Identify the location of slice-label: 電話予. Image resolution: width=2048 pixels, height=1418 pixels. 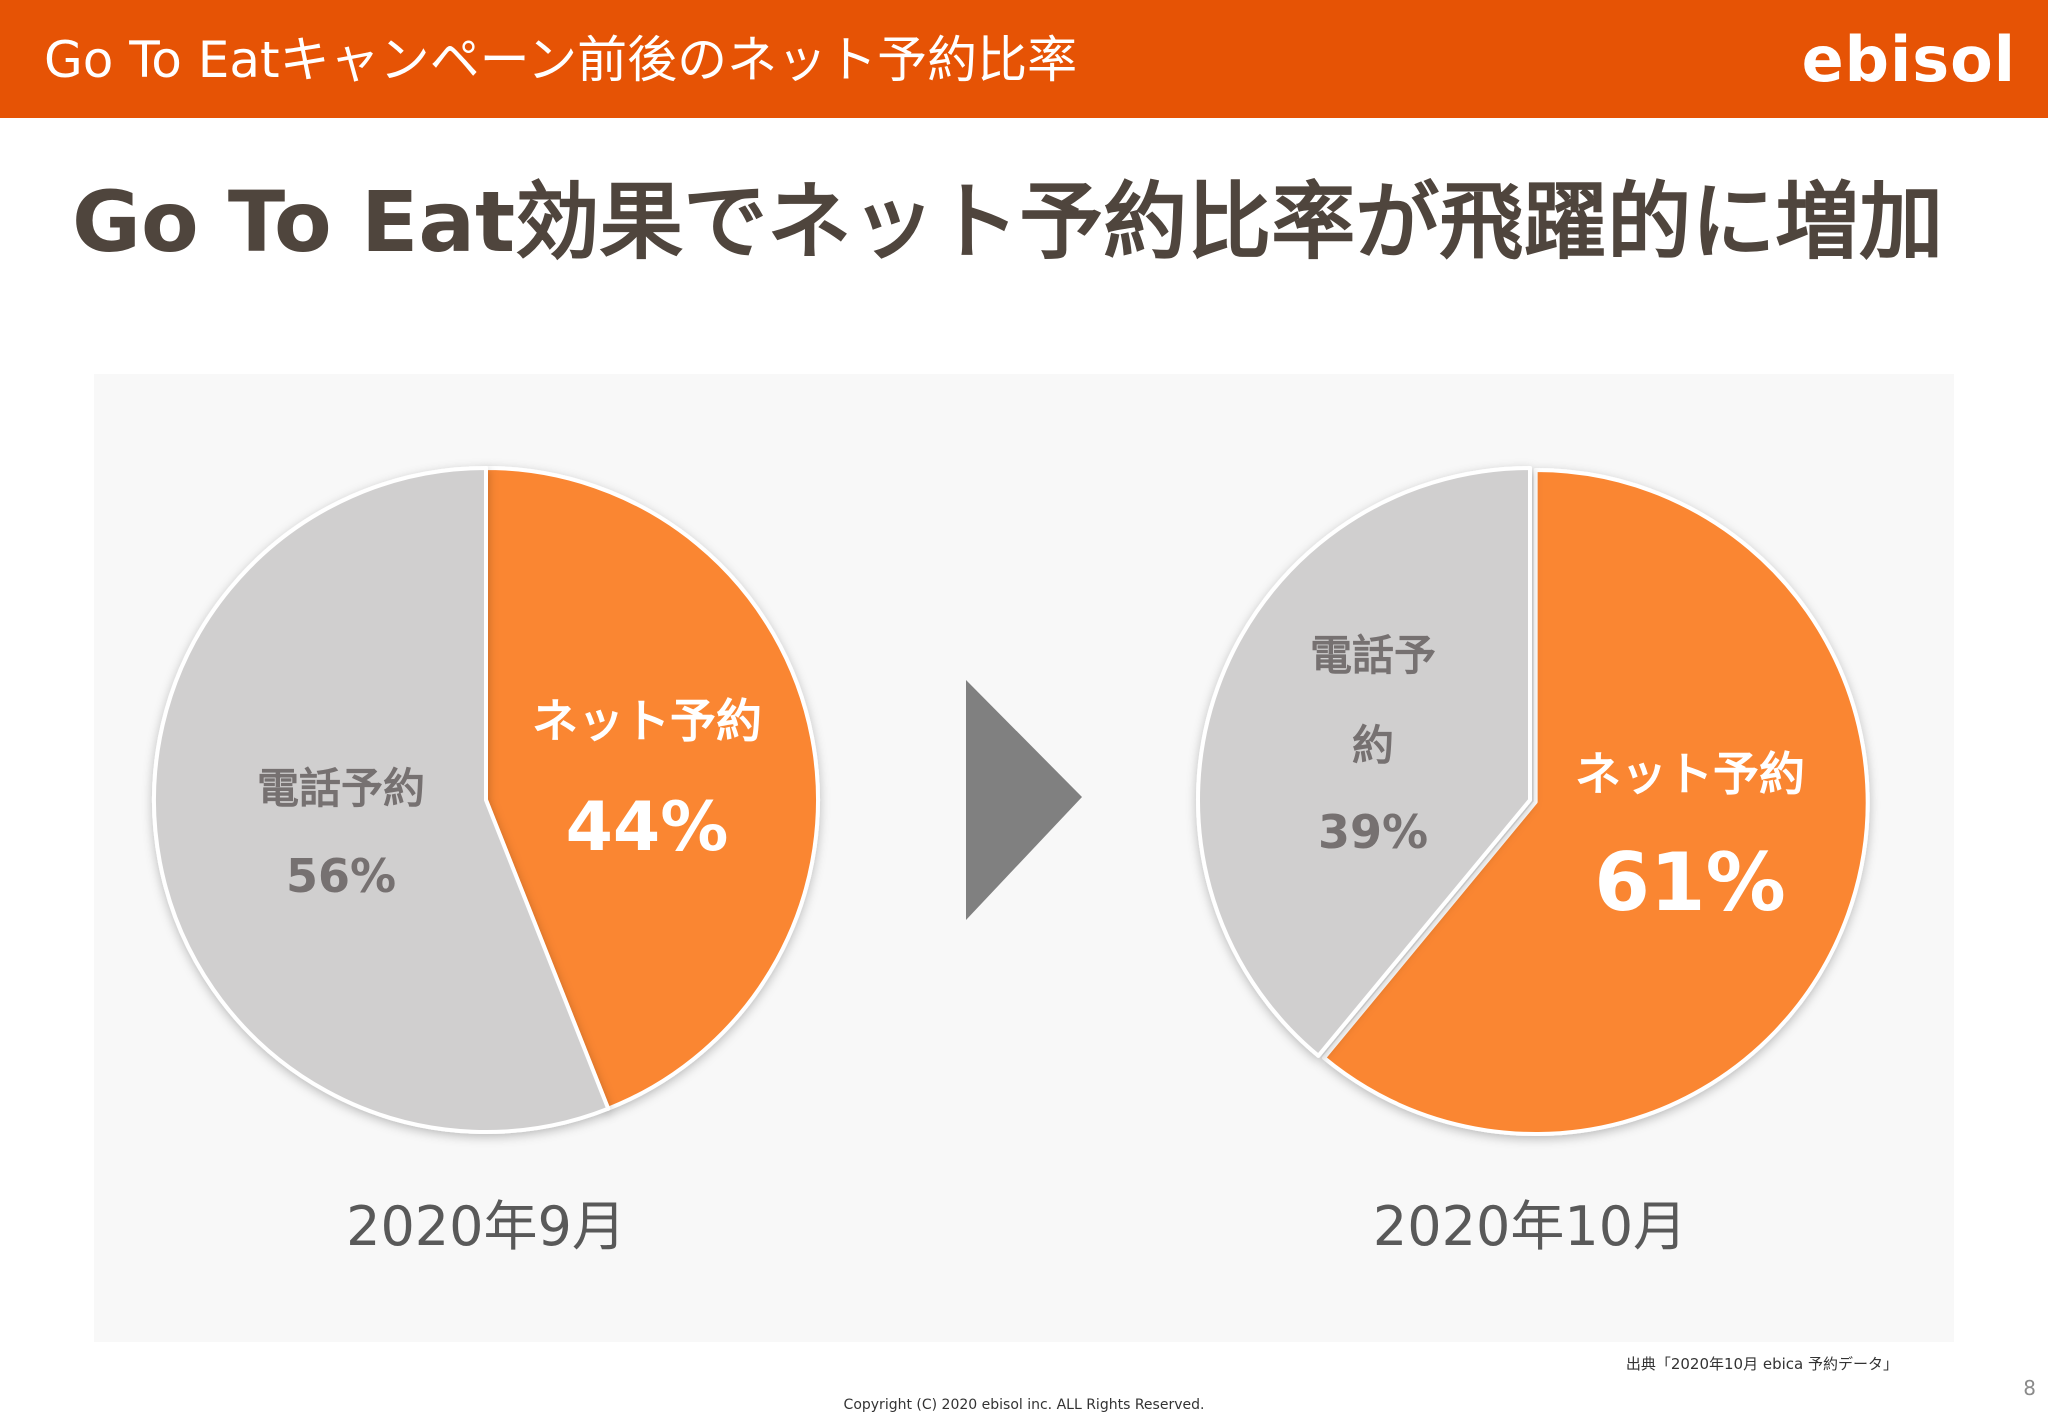
(1373, 655).